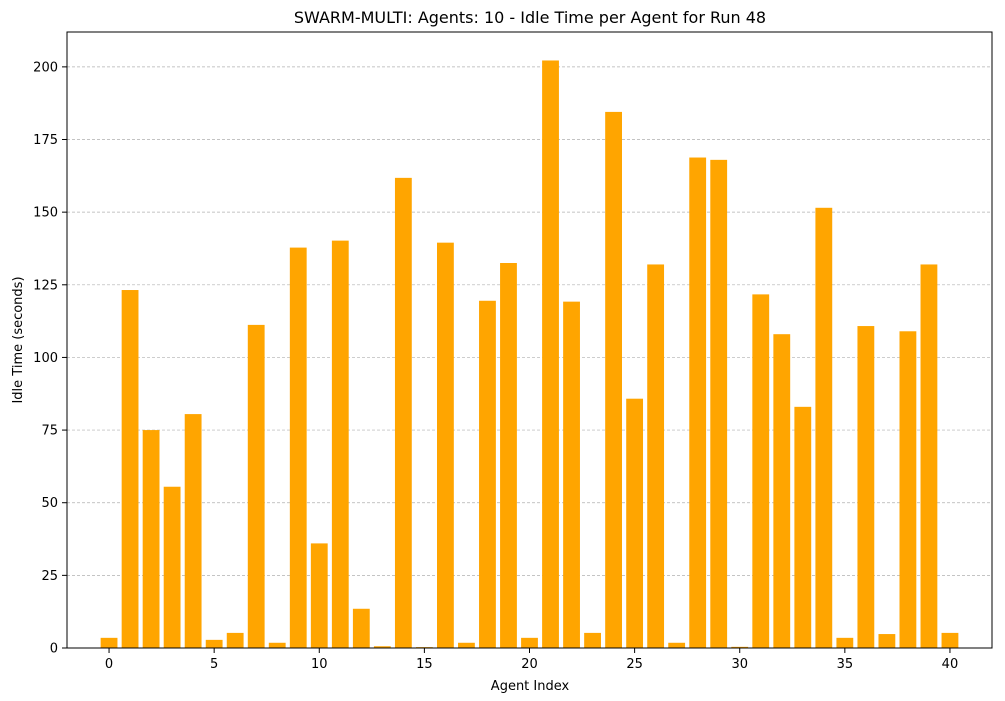  Describe the element at coordinates (845, 664) in the screenshot. I see `x-tick-label: 35` at that location.